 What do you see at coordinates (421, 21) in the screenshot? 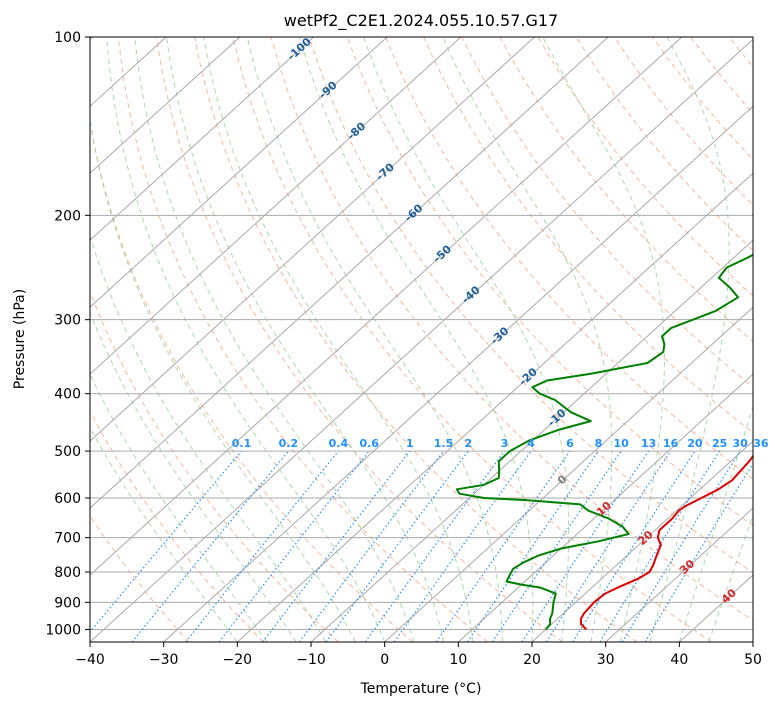
I see `chart-title: wetPf2_C2E1.2024.055.10.57.G17` at bounding box center [421, 21].